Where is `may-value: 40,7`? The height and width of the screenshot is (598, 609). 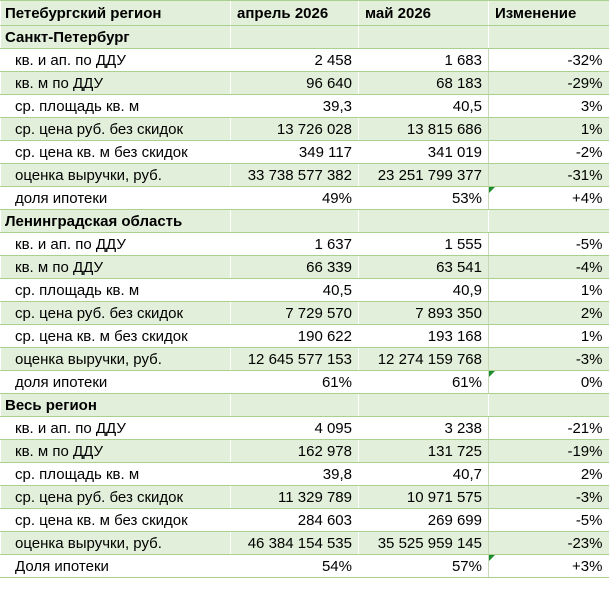 may-value: 40,7 is located at coordinates (423, 474).